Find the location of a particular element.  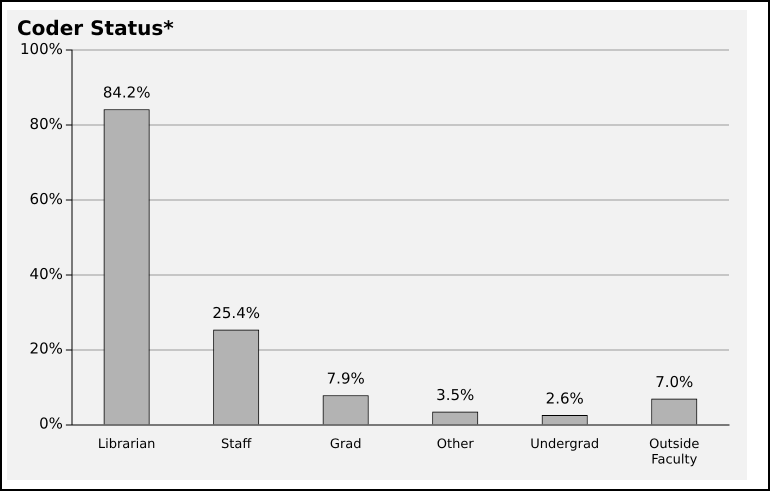

y-tick-label: 20% is located at coordinates (46, 349).